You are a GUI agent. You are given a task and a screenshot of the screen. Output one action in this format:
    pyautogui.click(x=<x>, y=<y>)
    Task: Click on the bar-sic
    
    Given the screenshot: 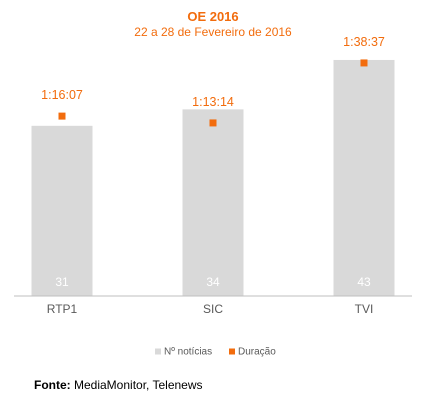 What is the action you would take?
    pyautogui.click(x=213, y=203)
    